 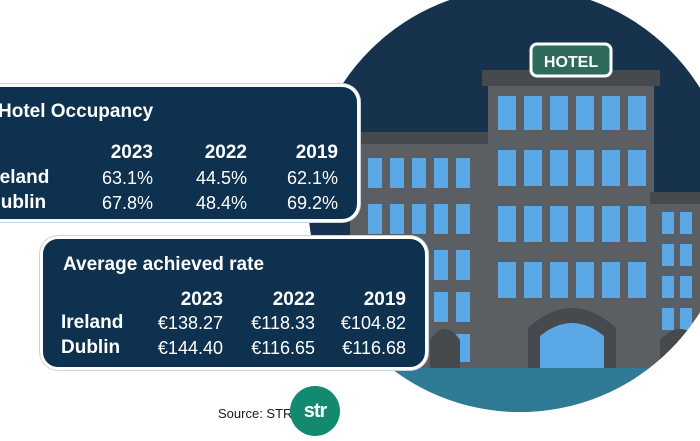 What do you see at coordinates (283, 323) in the screenshot?
I see `rate-ireland-2022: €118.33` at bounding box center [283, 323].